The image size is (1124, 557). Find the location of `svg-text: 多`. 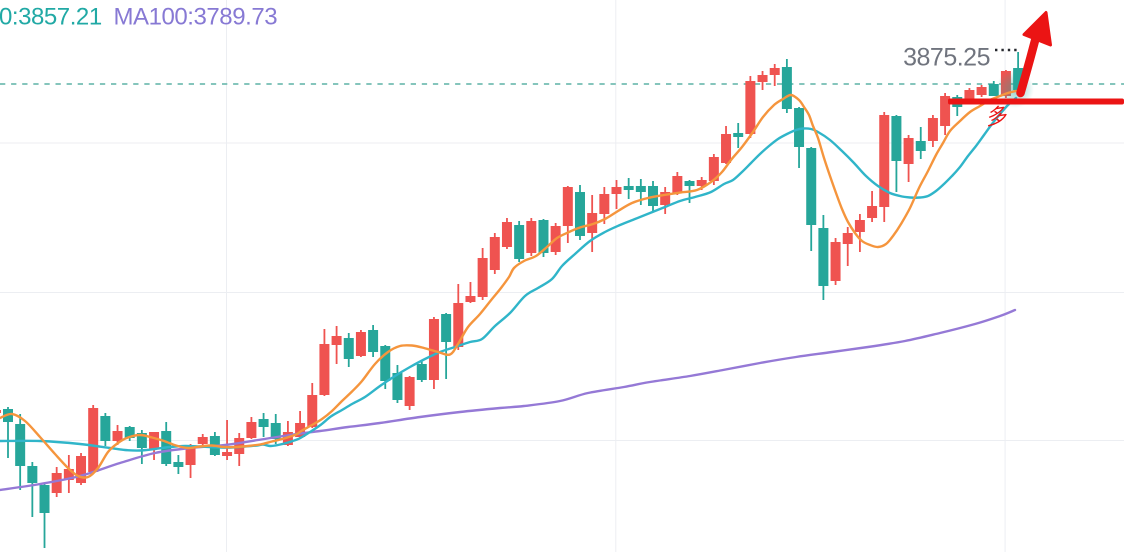

svg-text: 多 is located at coordinates (996, 117).